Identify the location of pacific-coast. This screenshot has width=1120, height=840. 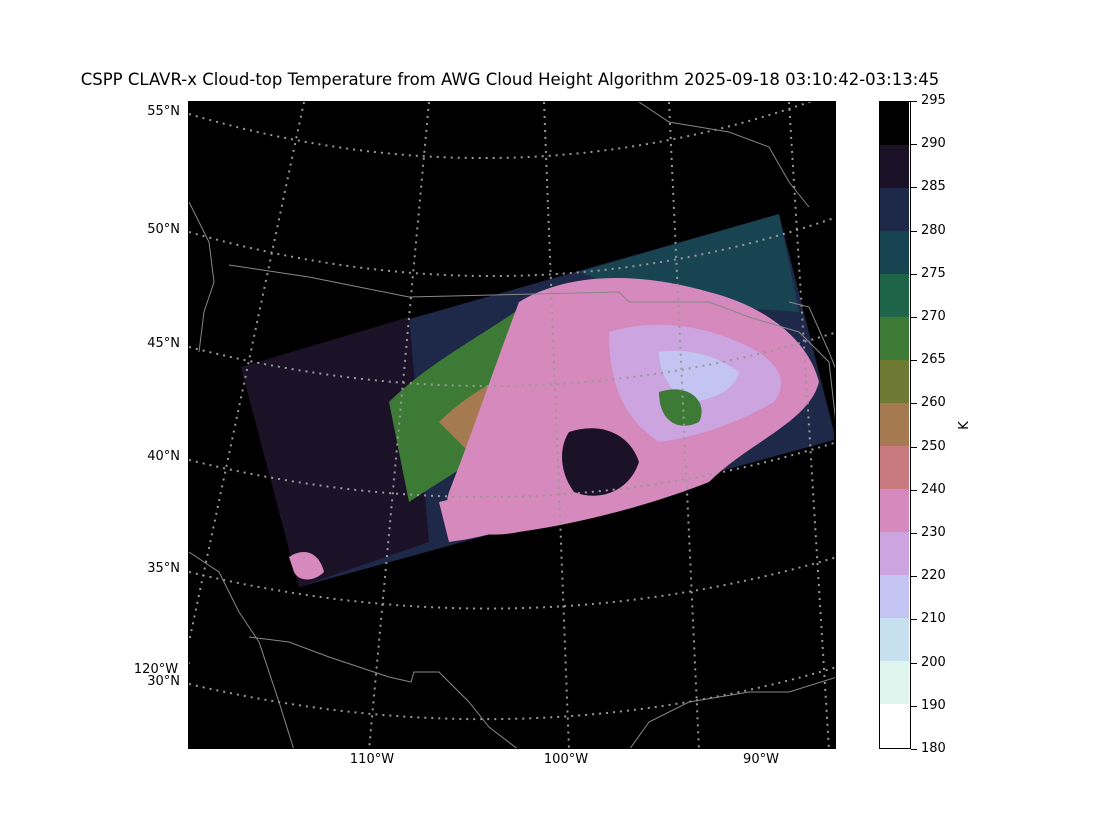
(202, 277).